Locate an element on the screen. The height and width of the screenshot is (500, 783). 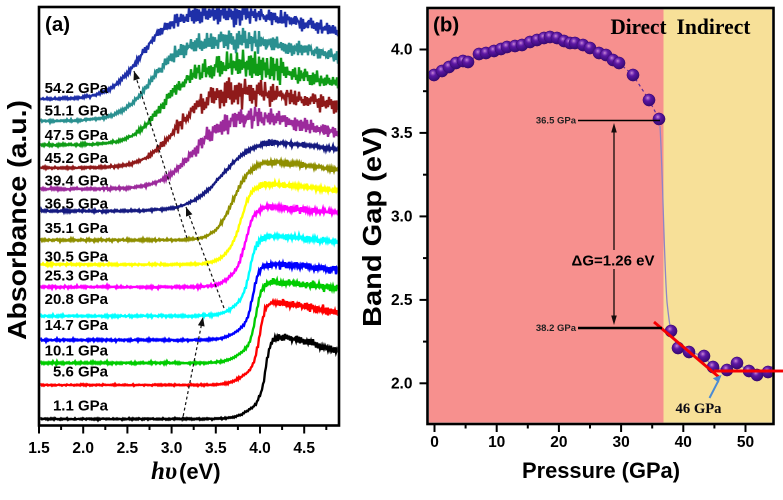
svg-text: 46 GPa is located at coordinates (699, 409).